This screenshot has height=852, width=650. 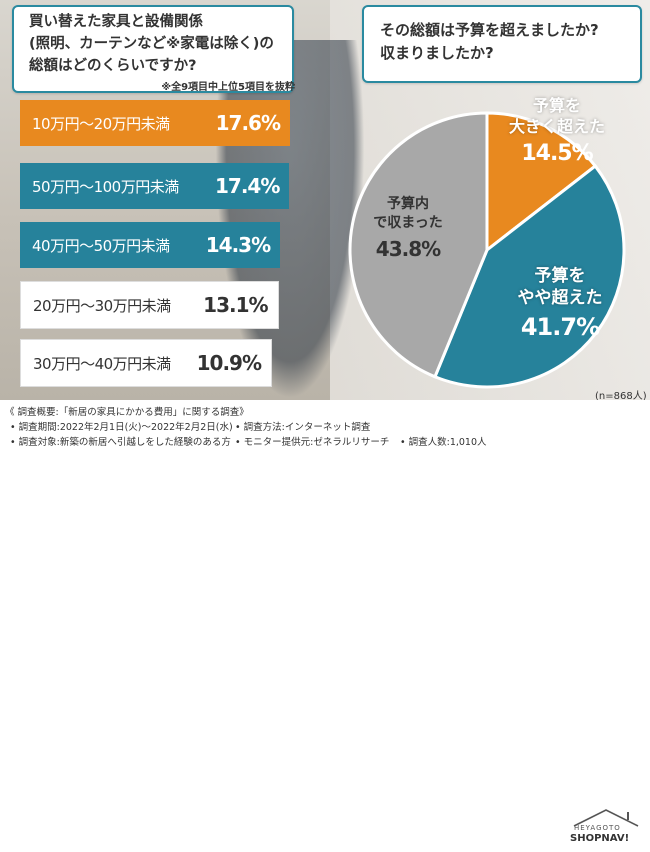 What do you see at coordinates (408, 213) in the screenshot?
I see `pie-category-2: 予算内 で収まった` at bounding box center [408, 213].